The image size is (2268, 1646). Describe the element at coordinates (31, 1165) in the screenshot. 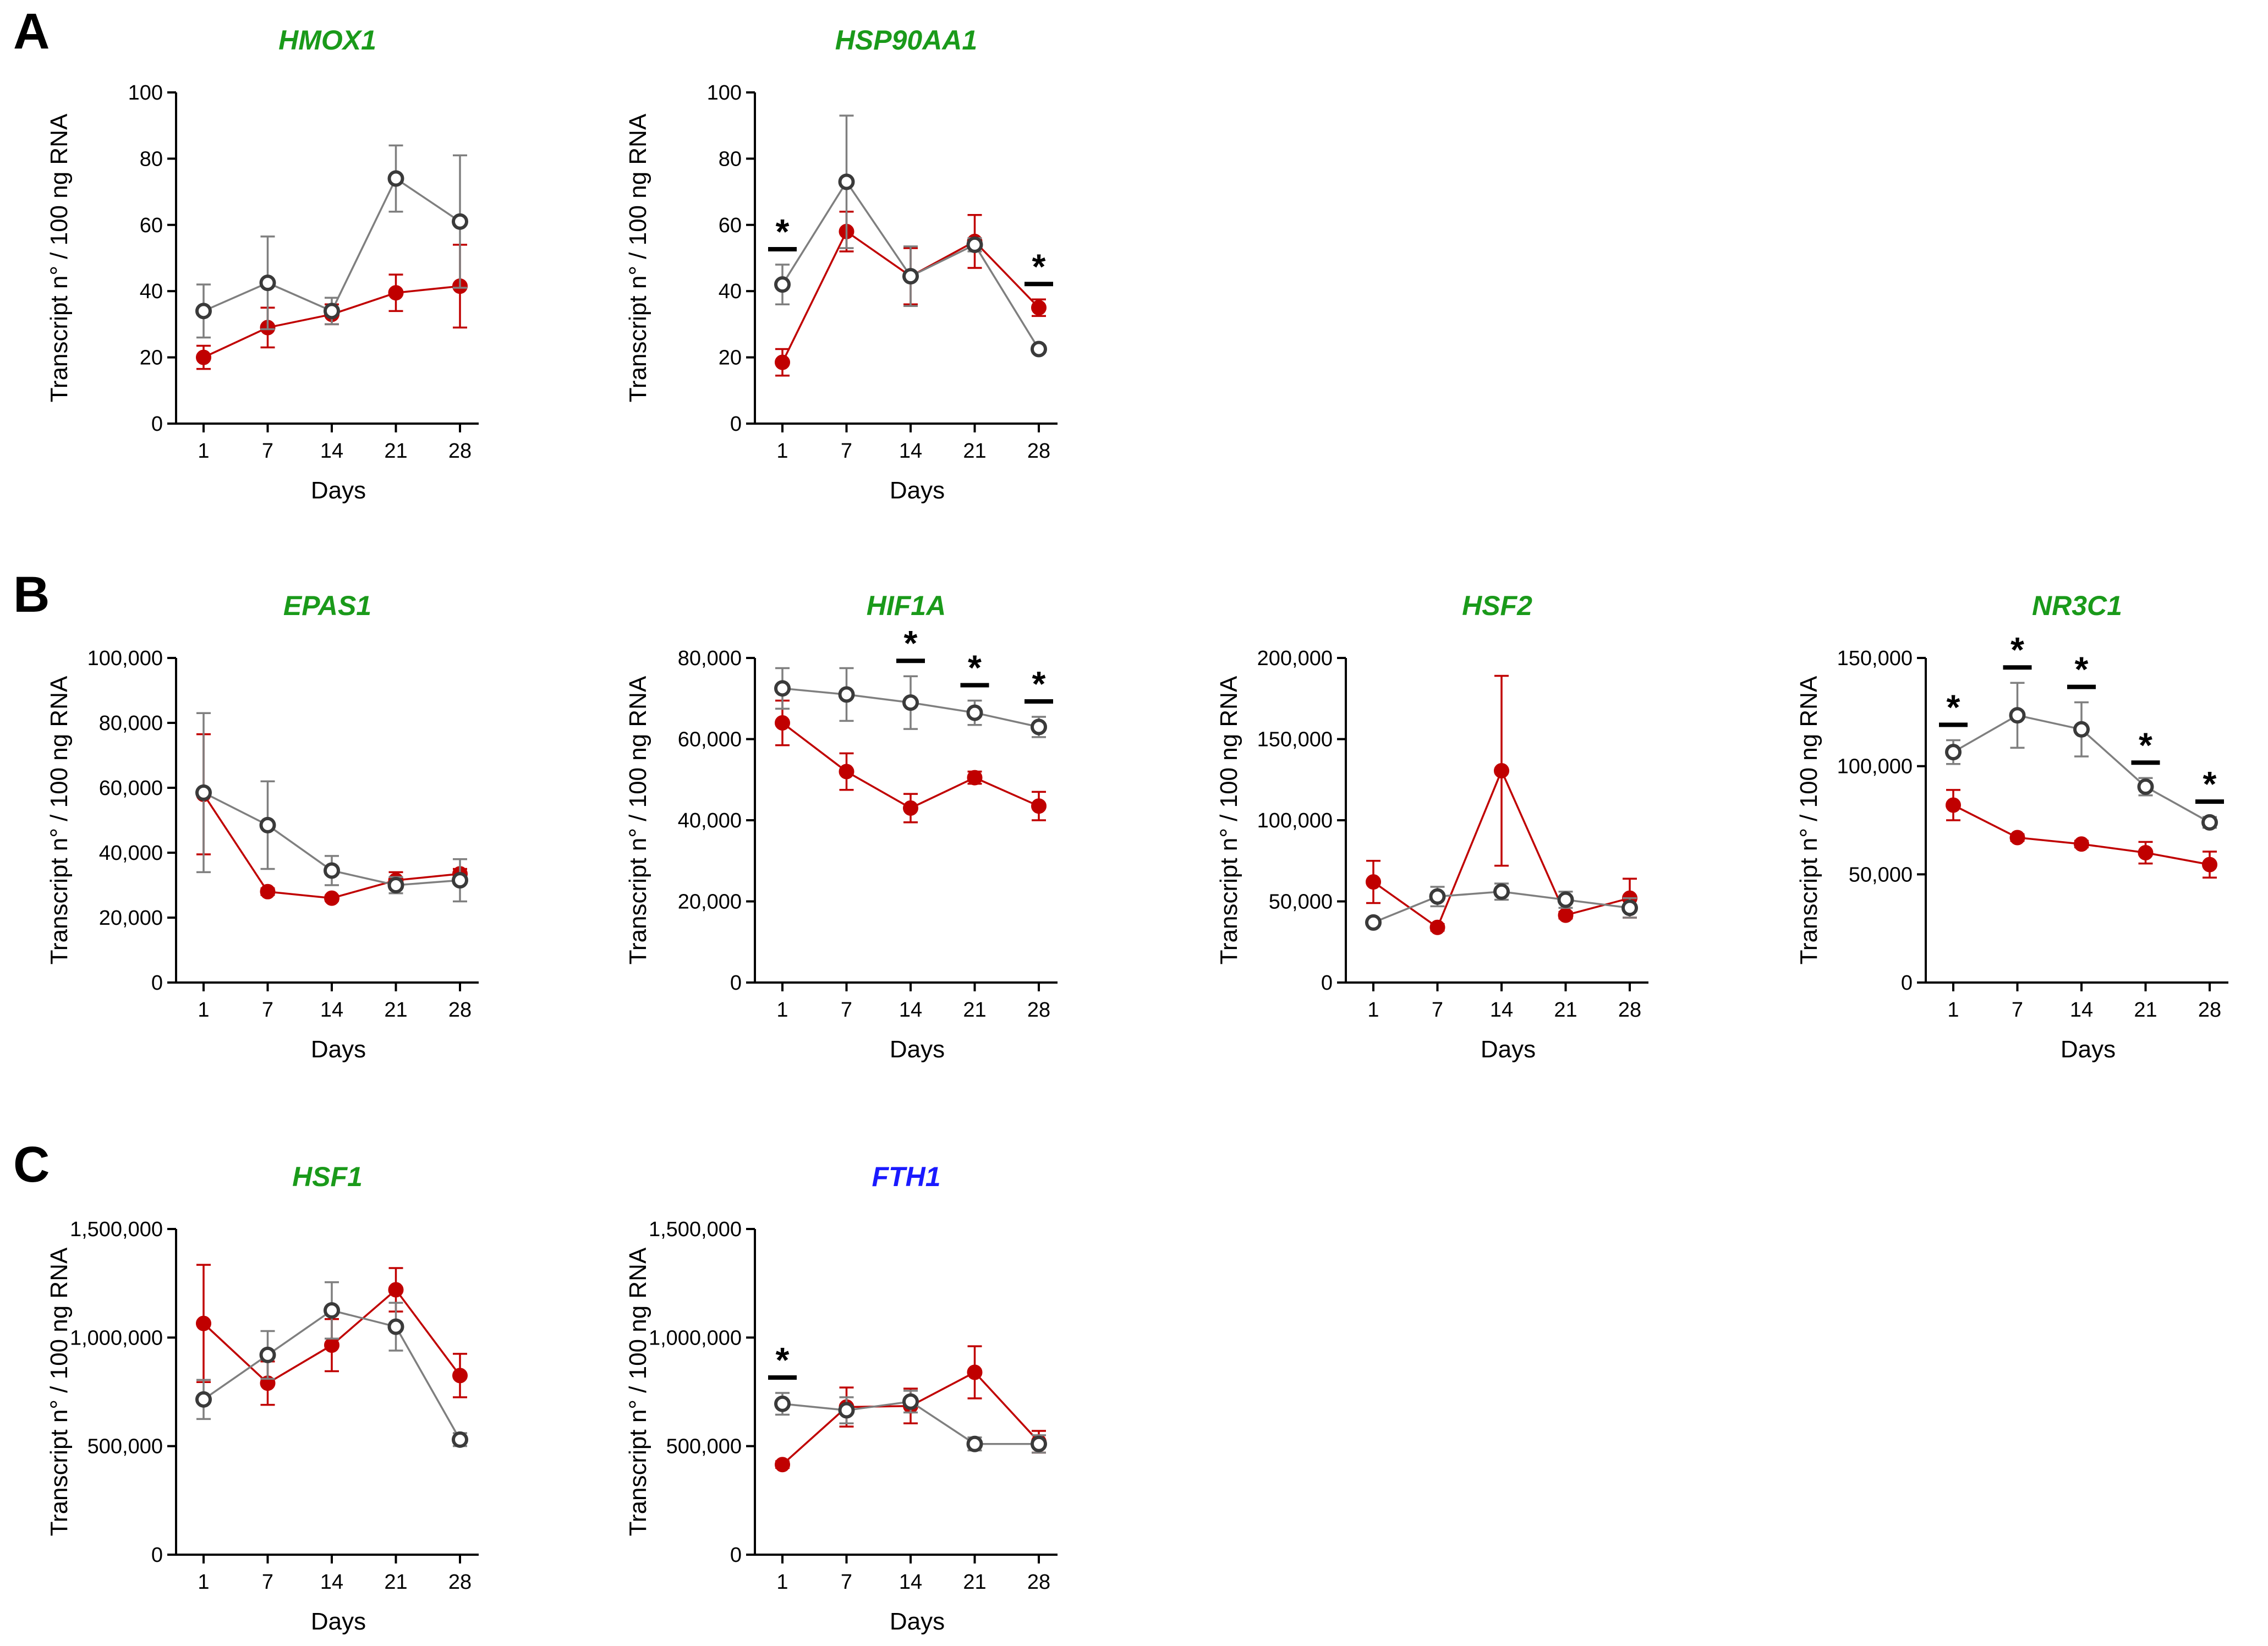

I see `panel-label-c: C` at that location.